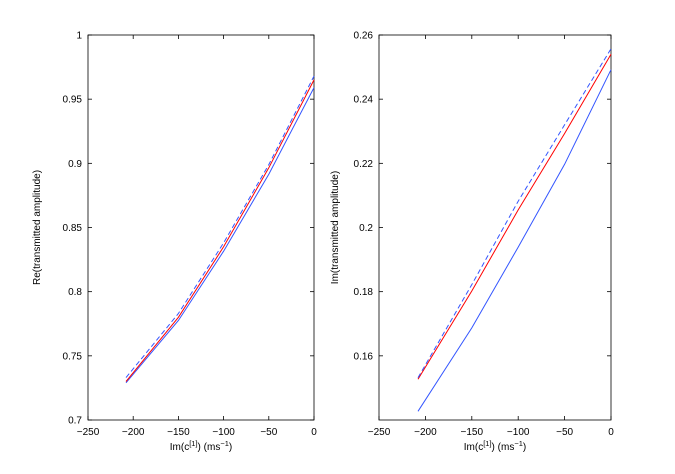  What do you see at coordinates (73, 356) in the screenshot?
I see `chart0-y-tick-label: 0.75` at bounding box center [73, 356].